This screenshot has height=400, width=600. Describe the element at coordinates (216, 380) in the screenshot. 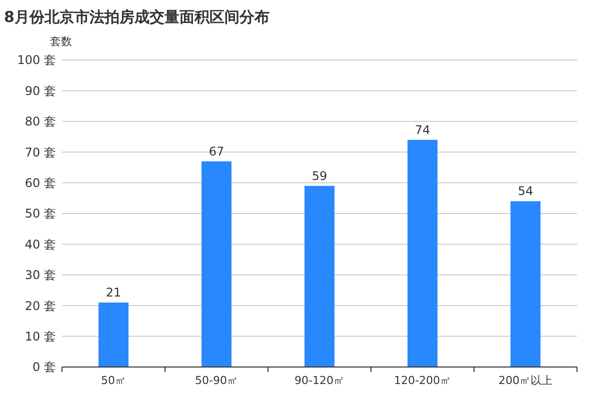

I see `x-tick-label: 50-90㎡` at that location.